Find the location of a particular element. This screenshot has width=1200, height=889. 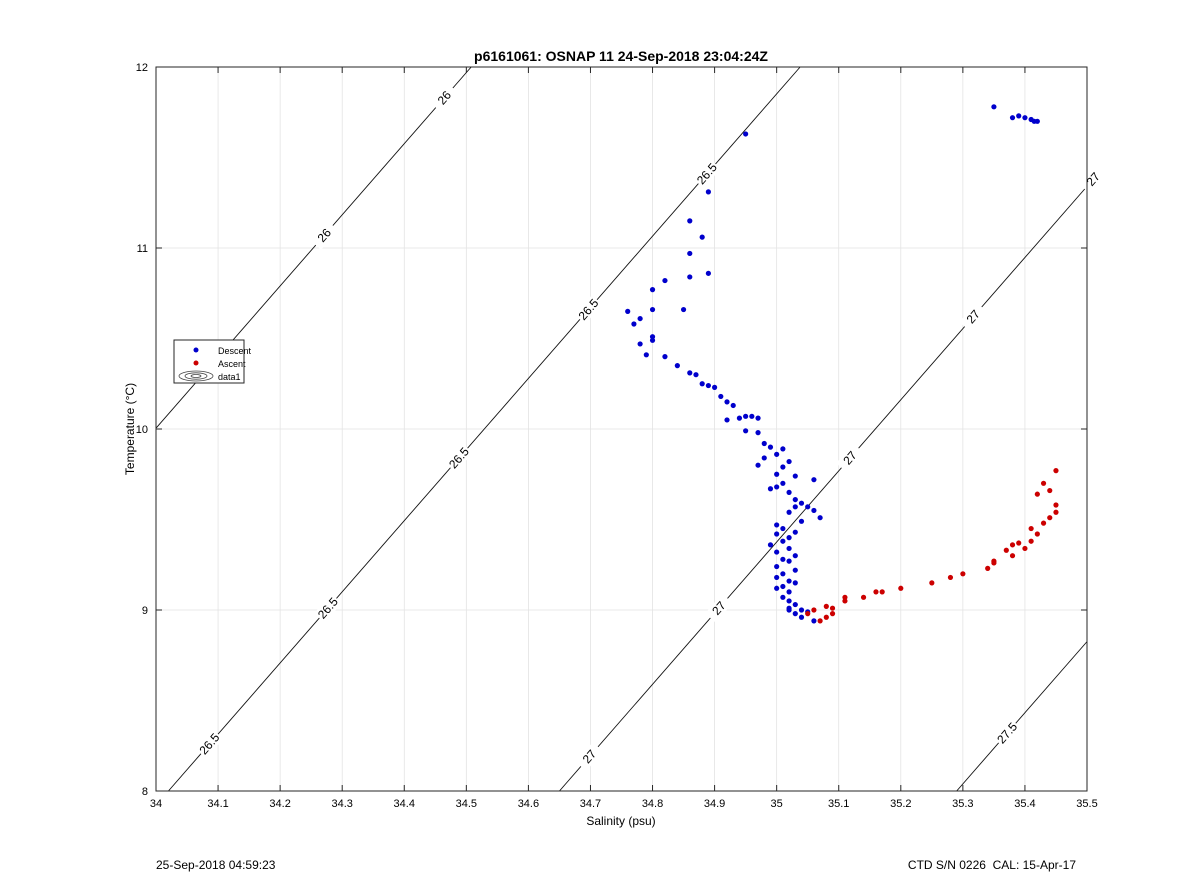

x-tick-label: 35 is located at coordinates (777, 804).